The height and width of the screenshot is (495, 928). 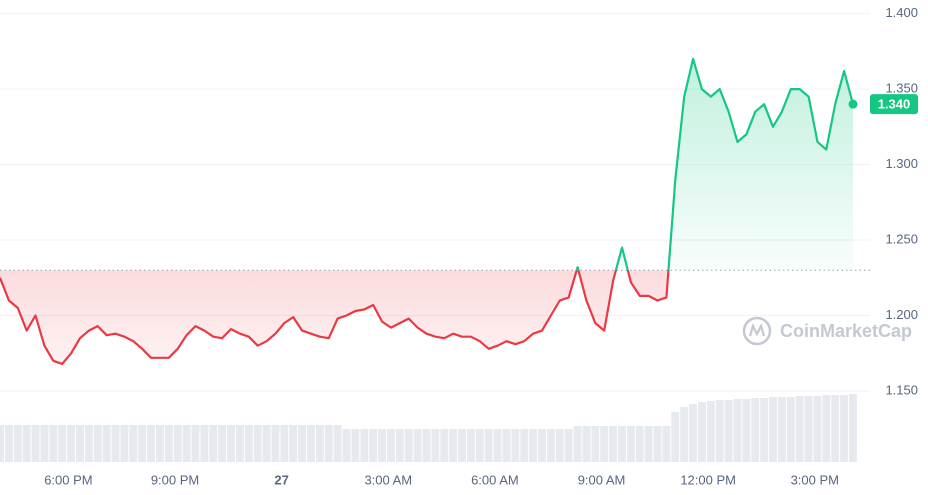 I want to click on x-tick-label: 9:00 AM, so click(x=602, y=479).